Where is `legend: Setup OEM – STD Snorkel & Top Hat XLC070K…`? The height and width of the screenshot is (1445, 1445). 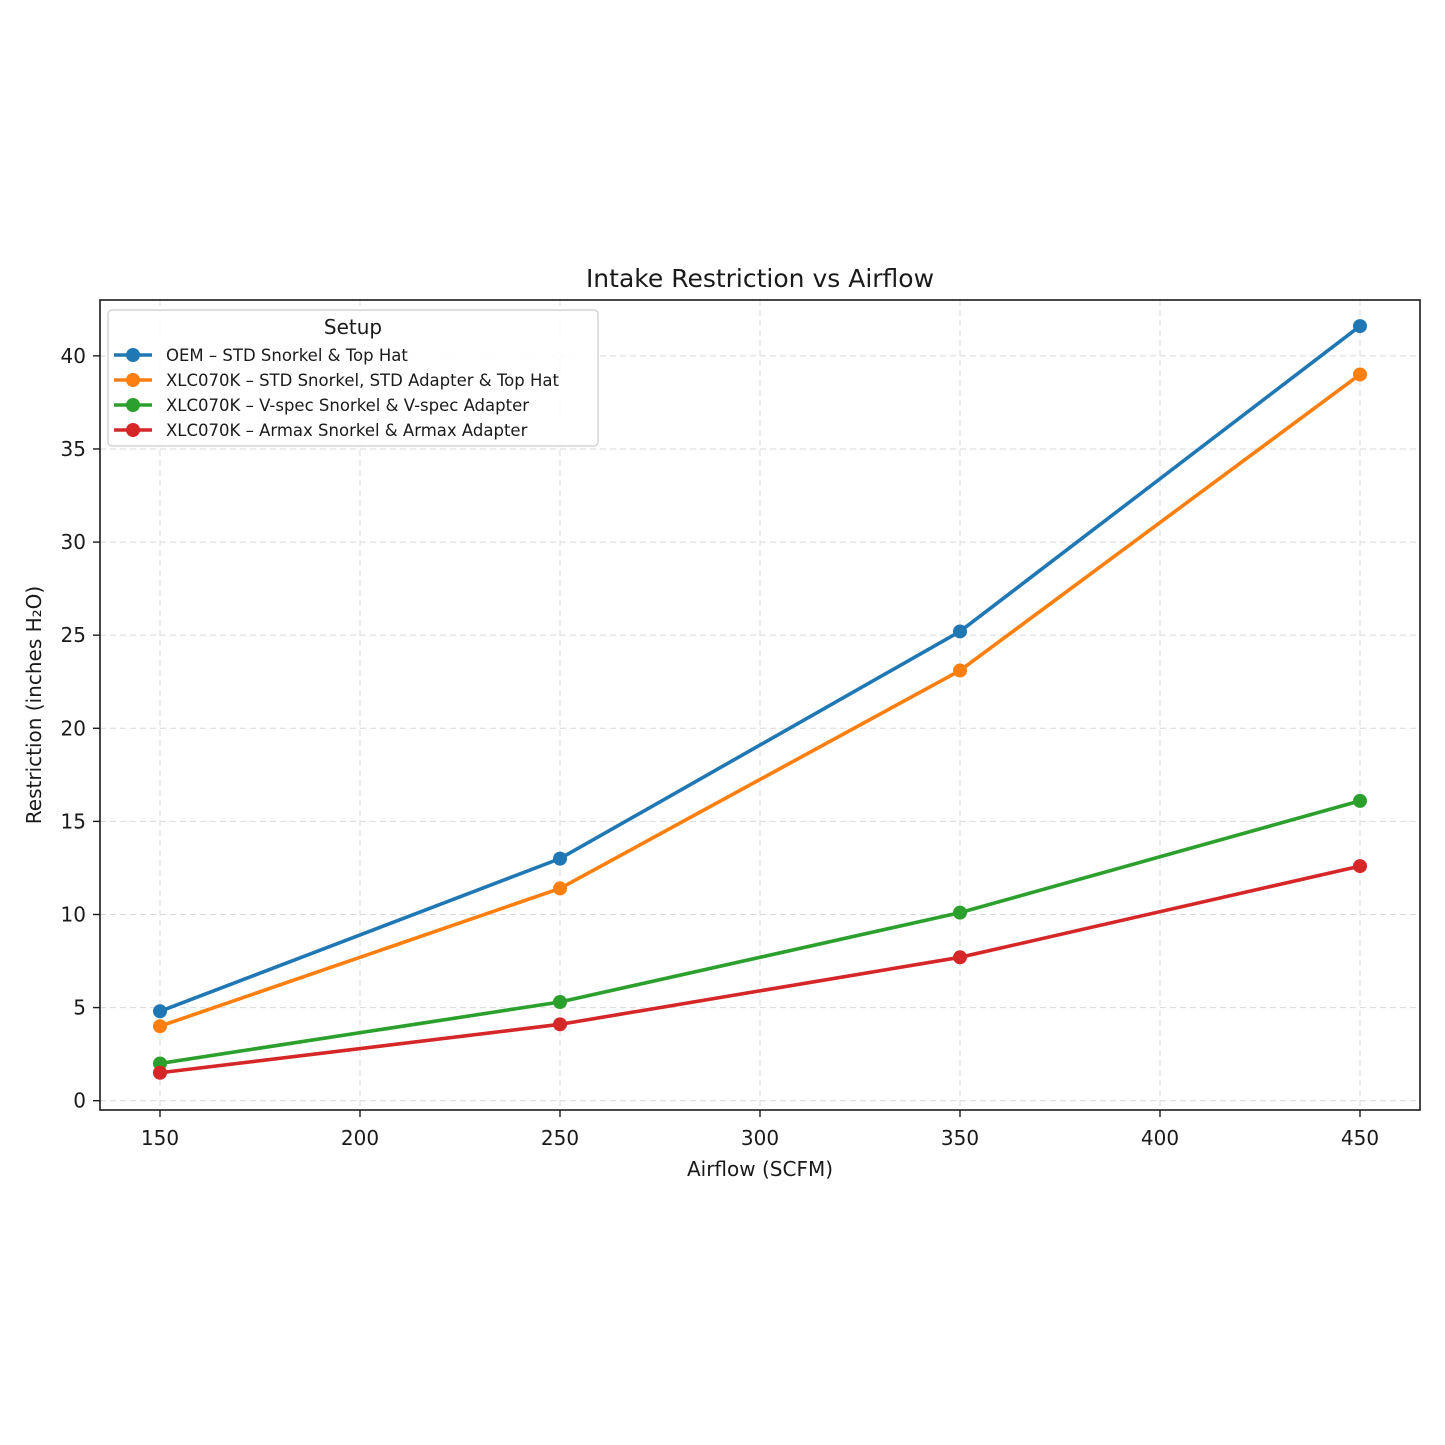 legend: Setup OEM – STD Snorkel & Top Hat XLC070K… is located at coordinates (353, 378).